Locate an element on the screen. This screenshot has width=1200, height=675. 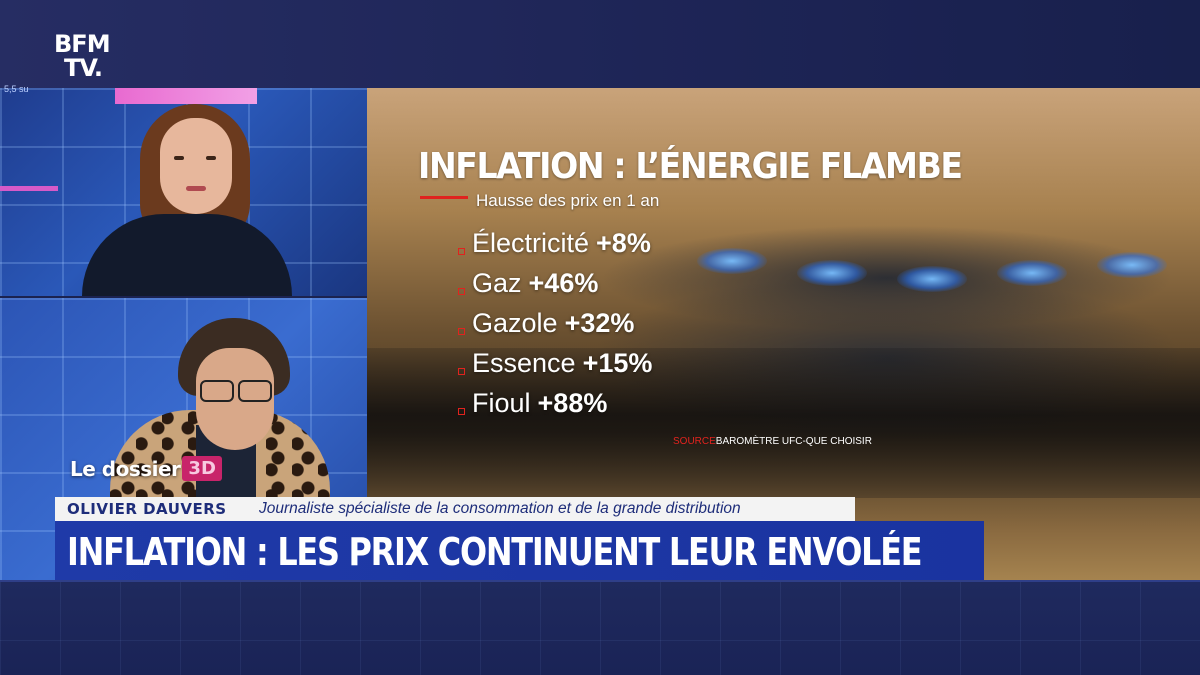
studio-ticker: 5,5 su is located at coordinates (16, 89).